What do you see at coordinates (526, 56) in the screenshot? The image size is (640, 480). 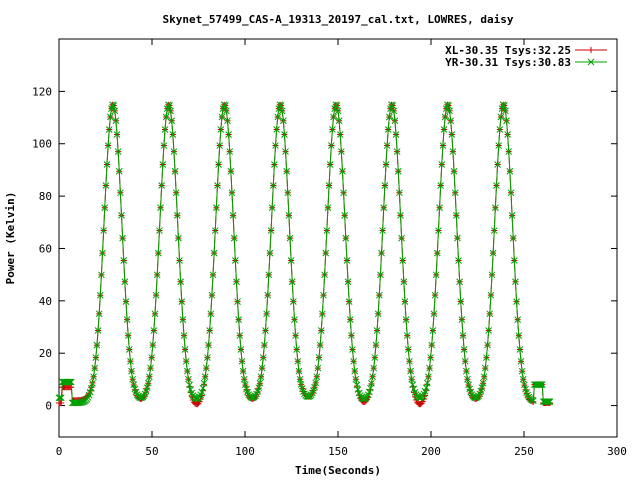 I see `legend: XL-30.35 Tsys:32.25 YR-30.31 Tsys:30.83` at bounding box center [526, 56].